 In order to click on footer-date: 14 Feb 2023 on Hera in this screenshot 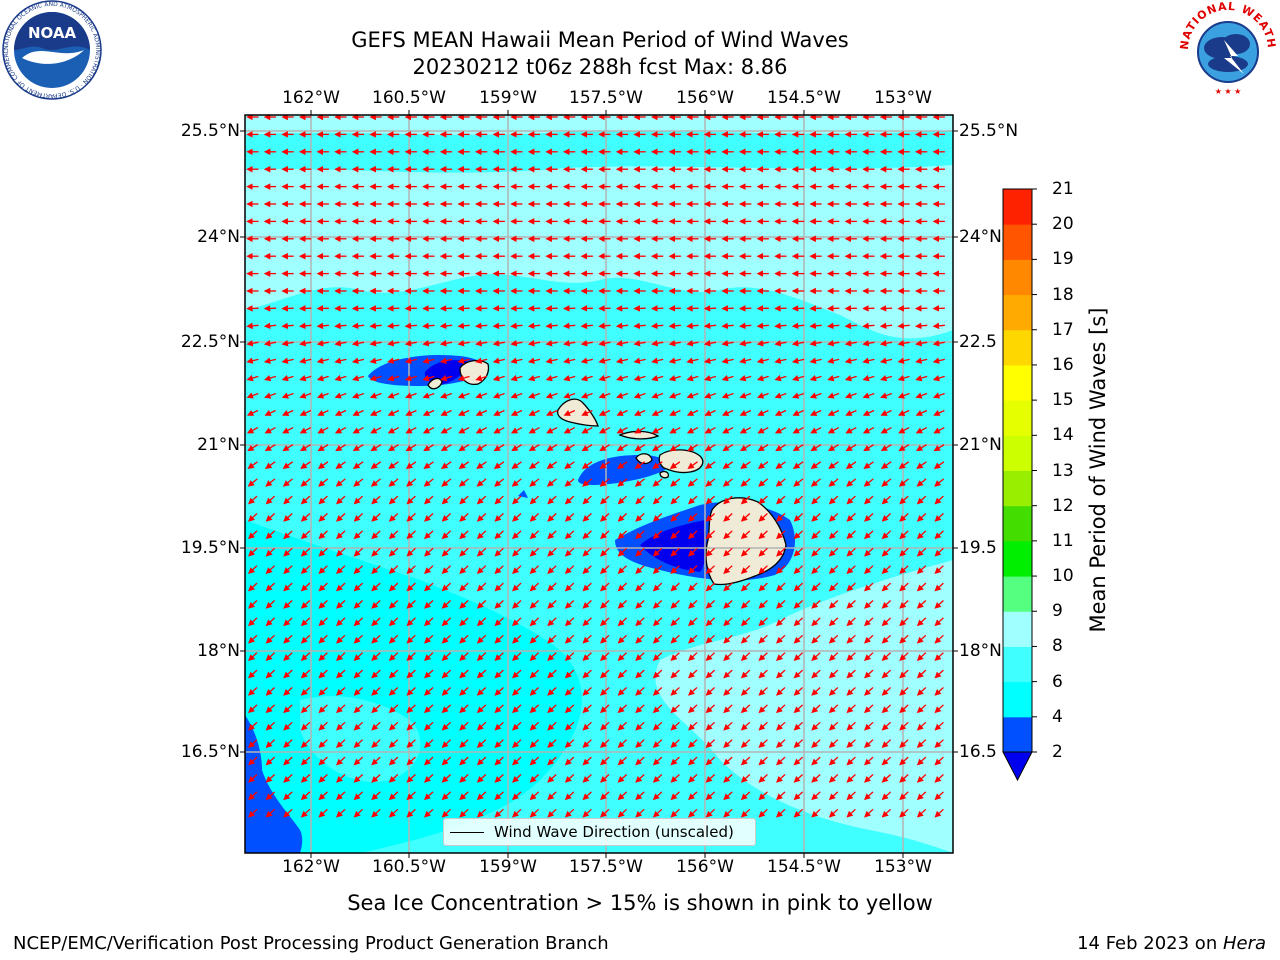, I will do `click(1171, 943)`.